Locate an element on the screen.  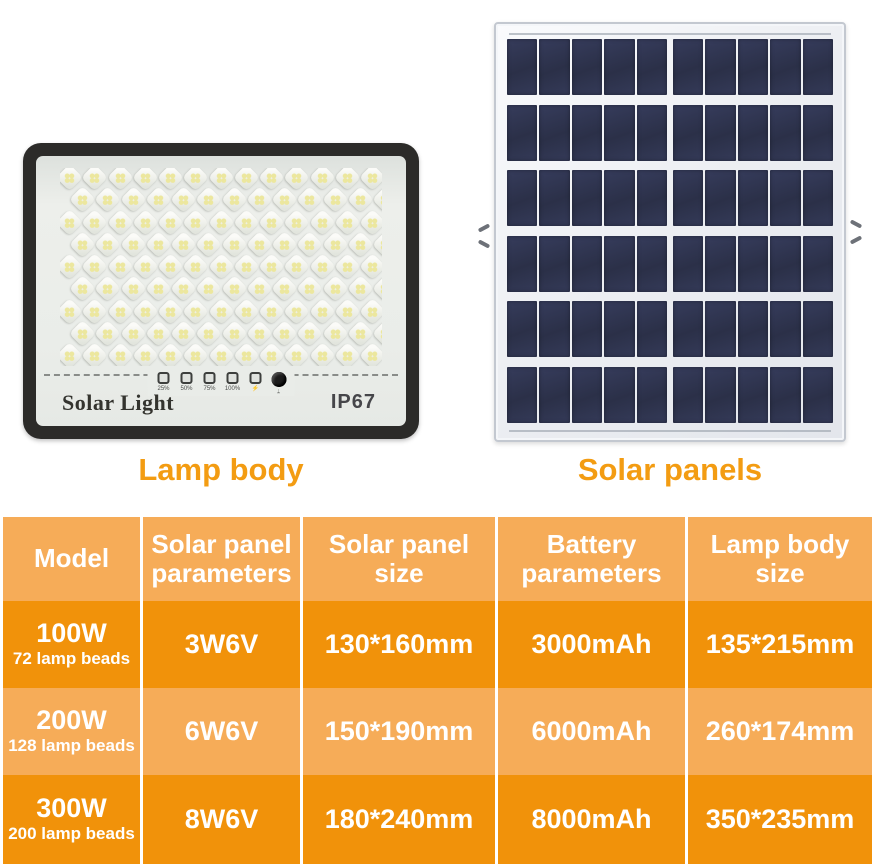
battery-indicator-panel: 25% 50% 75% 100% ⚡ ᛦ is located at coordinates (221, 384).